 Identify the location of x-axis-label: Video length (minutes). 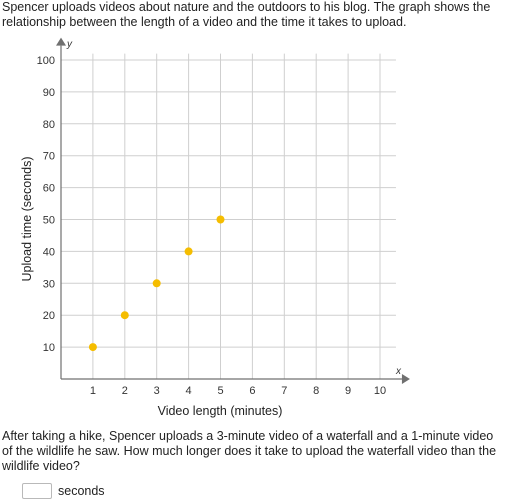
(220, 411).